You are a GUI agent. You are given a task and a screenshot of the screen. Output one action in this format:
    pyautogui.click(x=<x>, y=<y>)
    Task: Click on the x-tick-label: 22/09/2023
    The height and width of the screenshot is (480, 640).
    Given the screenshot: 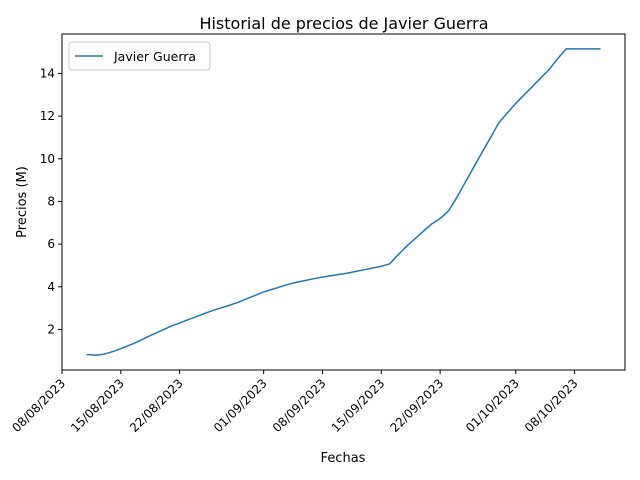 What is the action you would take?
    pyautogui.click(x=416, y=405)
    